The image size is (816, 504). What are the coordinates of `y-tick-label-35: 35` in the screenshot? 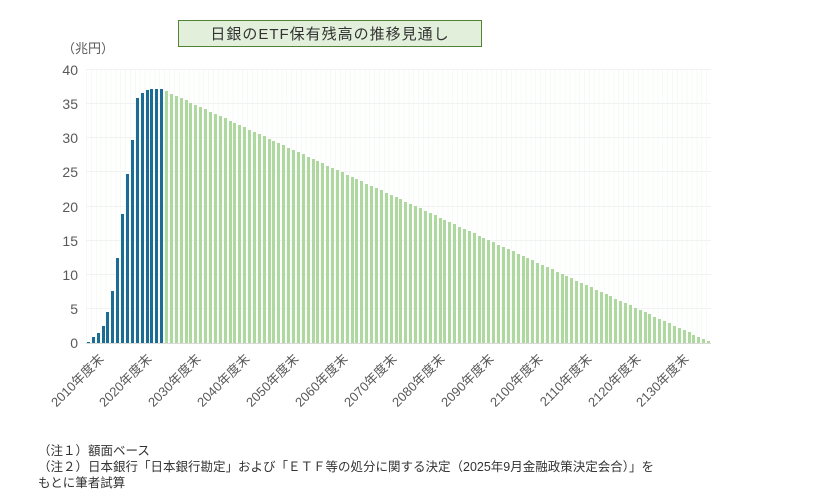 It's located at (70, 104).